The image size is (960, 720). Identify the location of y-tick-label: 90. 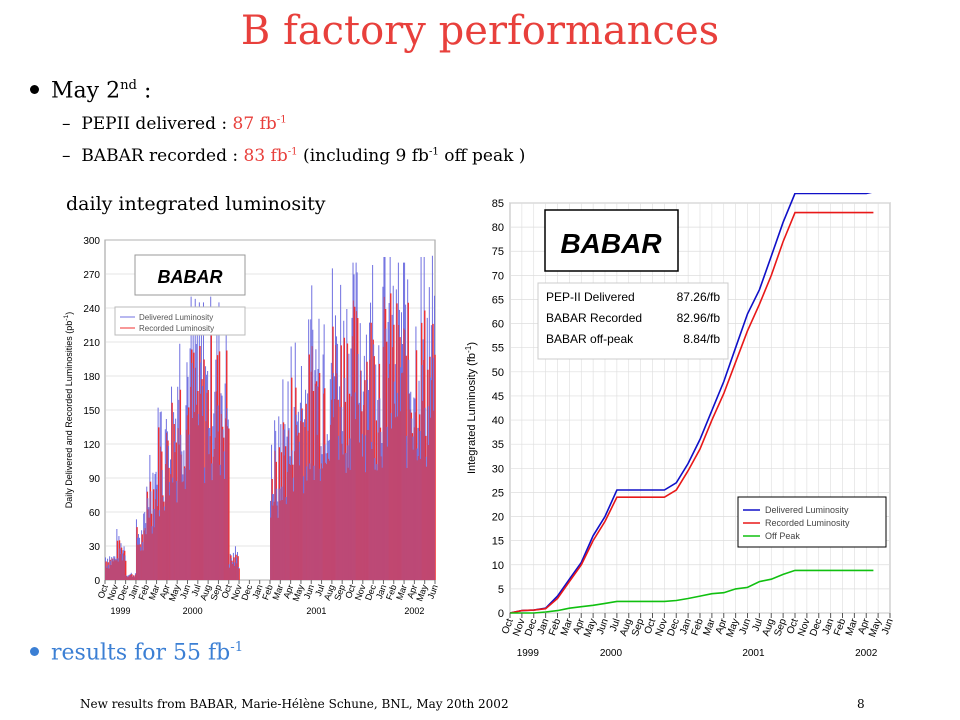
(95, 479).